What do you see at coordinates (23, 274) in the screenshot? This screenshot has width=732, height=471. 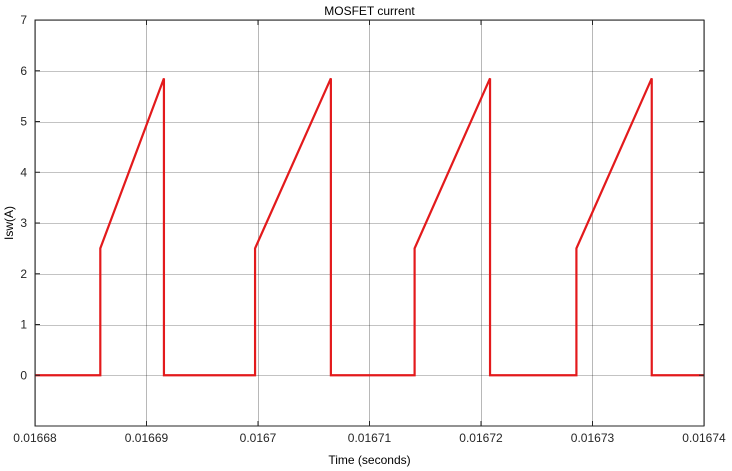 I see `y-tick-label: 2` at bounding box center [23, 274].